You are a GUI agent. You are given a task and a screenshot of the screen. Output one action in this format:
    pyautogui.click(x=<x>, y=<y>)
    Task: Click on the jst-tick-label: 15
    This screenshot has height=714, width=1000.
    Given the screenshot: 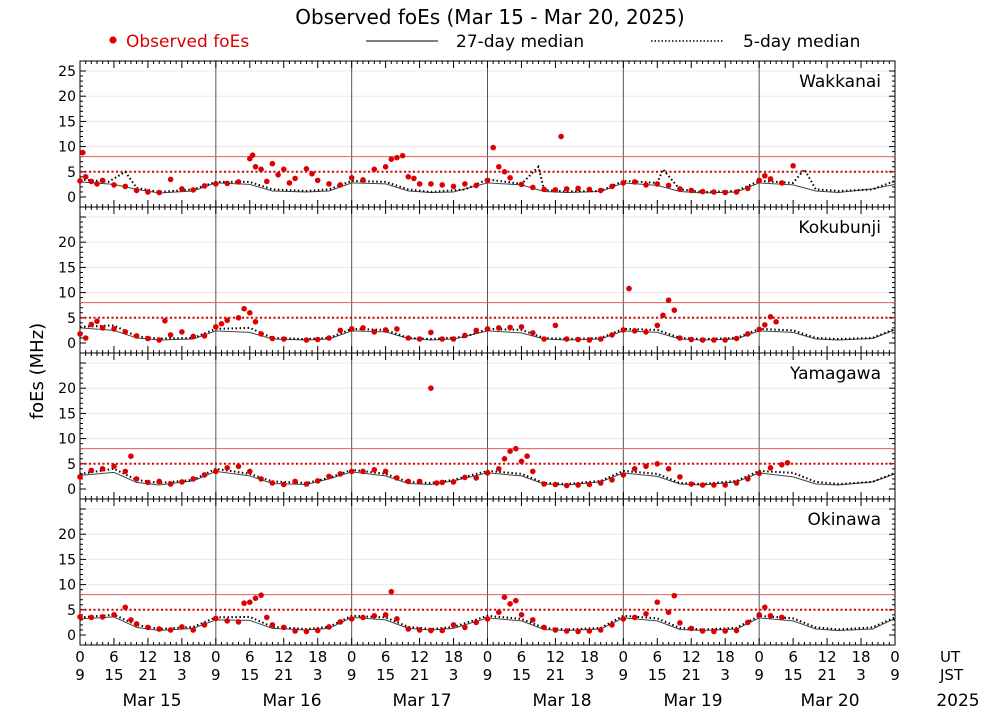 What is the action you would take?
    pyautogui.click(x=521, y=675)
    